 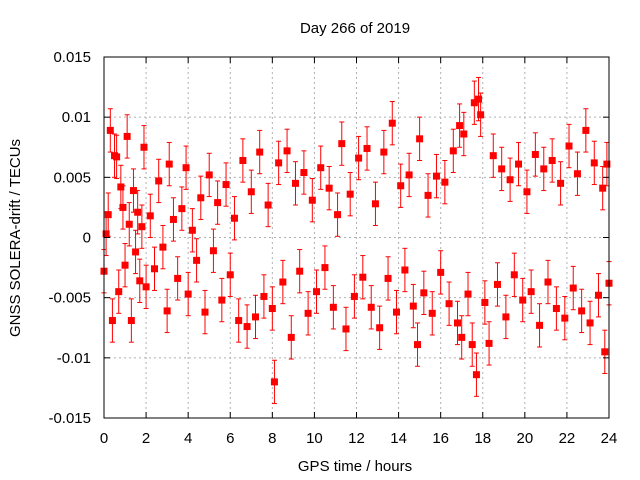 What do you see at coordinates (524, 438) in the screenshot?
I see `x-tick-label: 20` at bounding box center [524, 438].